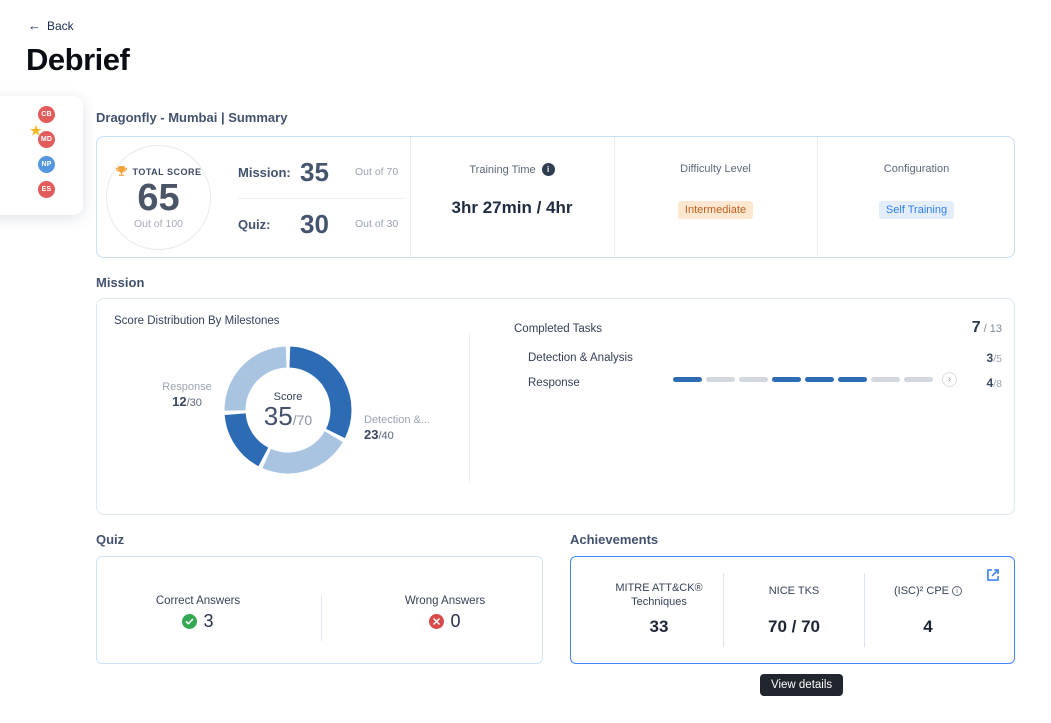 The width and height of the screenshot is (1051, 723). What do you see at coordinates (794, 591) in the screenshot?
I see `nice-label: NICE TKS` at bounding box center [794, 591].